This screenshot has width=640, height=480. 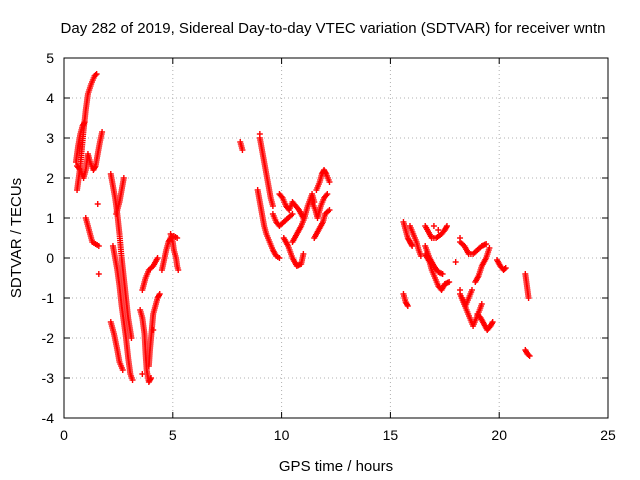 I want to click on y-tick-label: 3, so click(x=50, y=138).